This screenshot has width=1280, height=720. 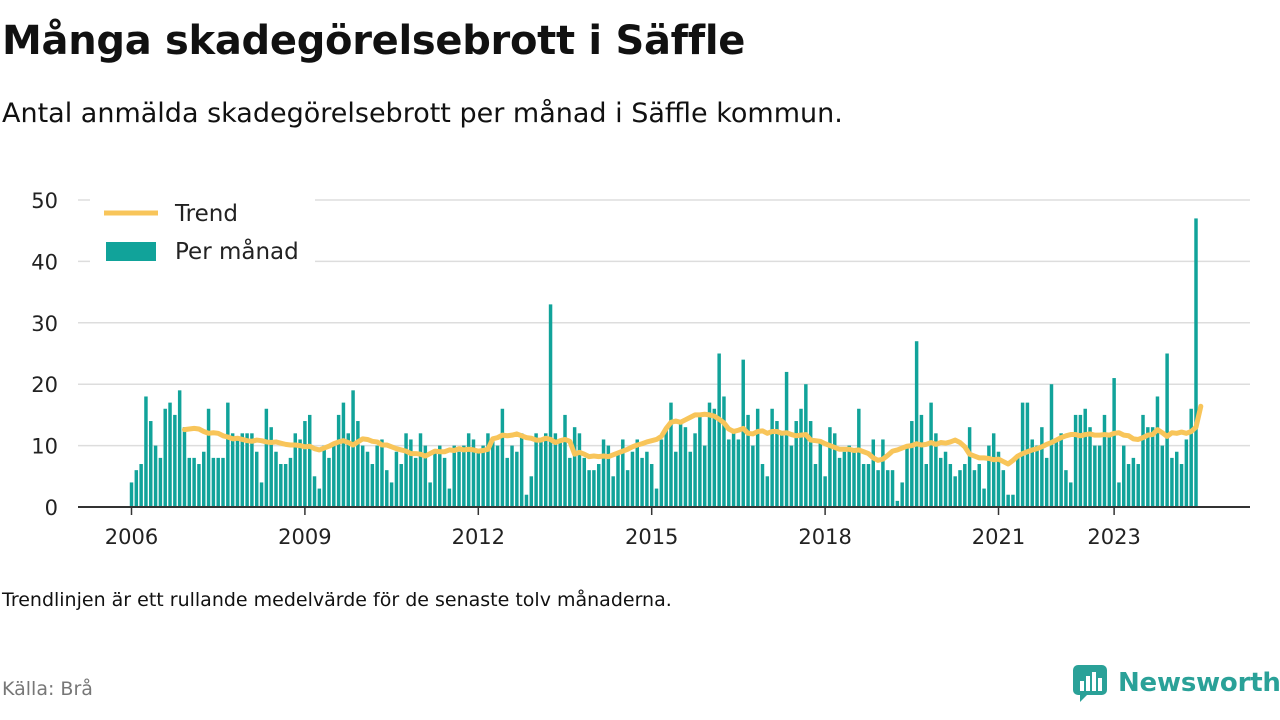 What do you see at coordinates (998, 537) in the screenshot?
I see `x-tick-label: 2021` at bounding box center [998, 537].